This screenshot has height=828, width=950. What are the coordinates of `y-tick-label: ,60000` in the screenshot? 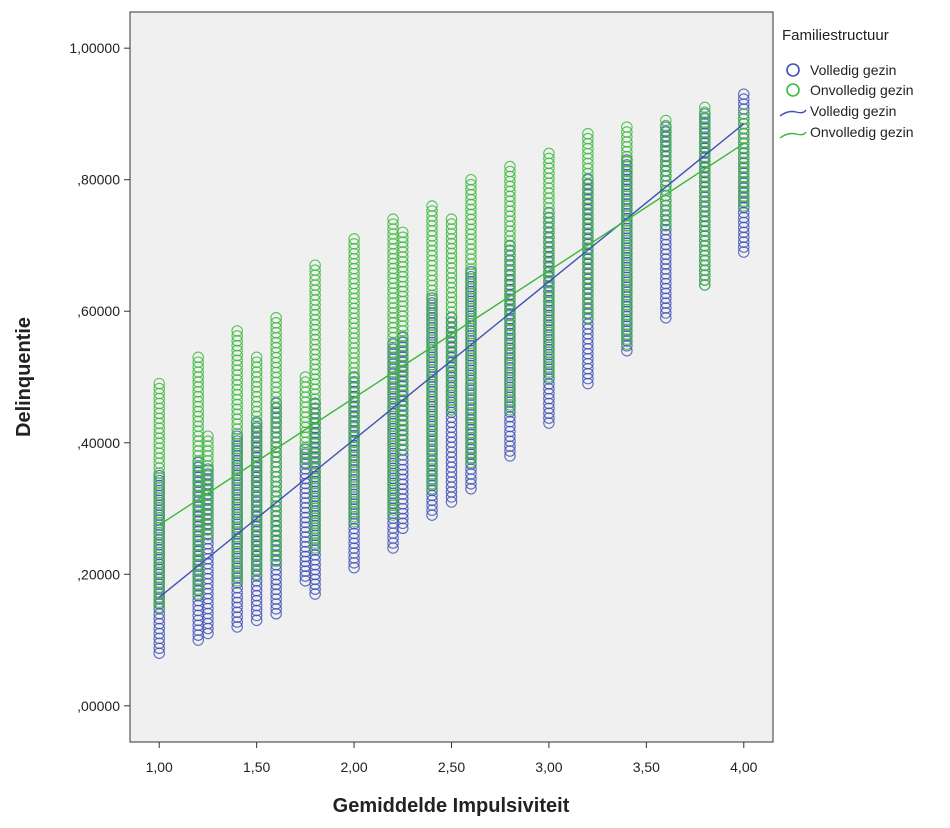 It's located at (98, 311).